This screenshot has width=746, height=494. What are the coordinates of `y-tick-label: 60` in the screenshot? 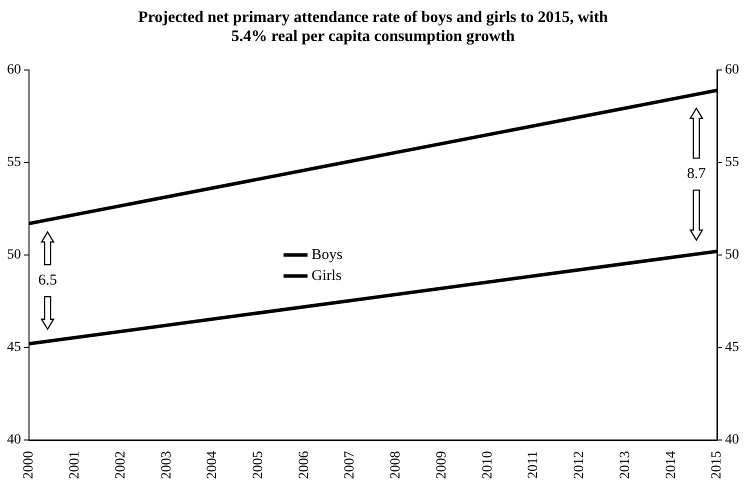 It's located at (14, 70).